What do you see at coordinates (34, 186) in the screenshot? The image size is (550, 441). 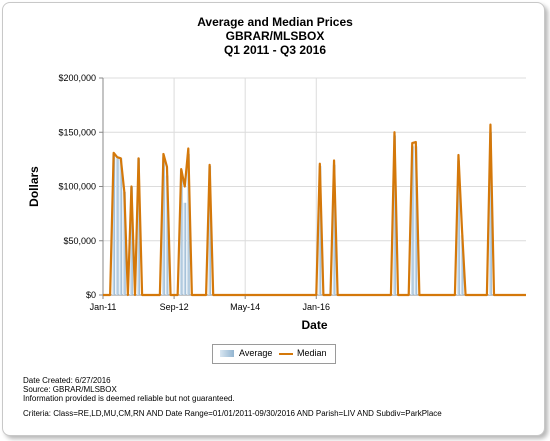 I see `y-axis-title: Dollars` at bounding box center [34, 186].